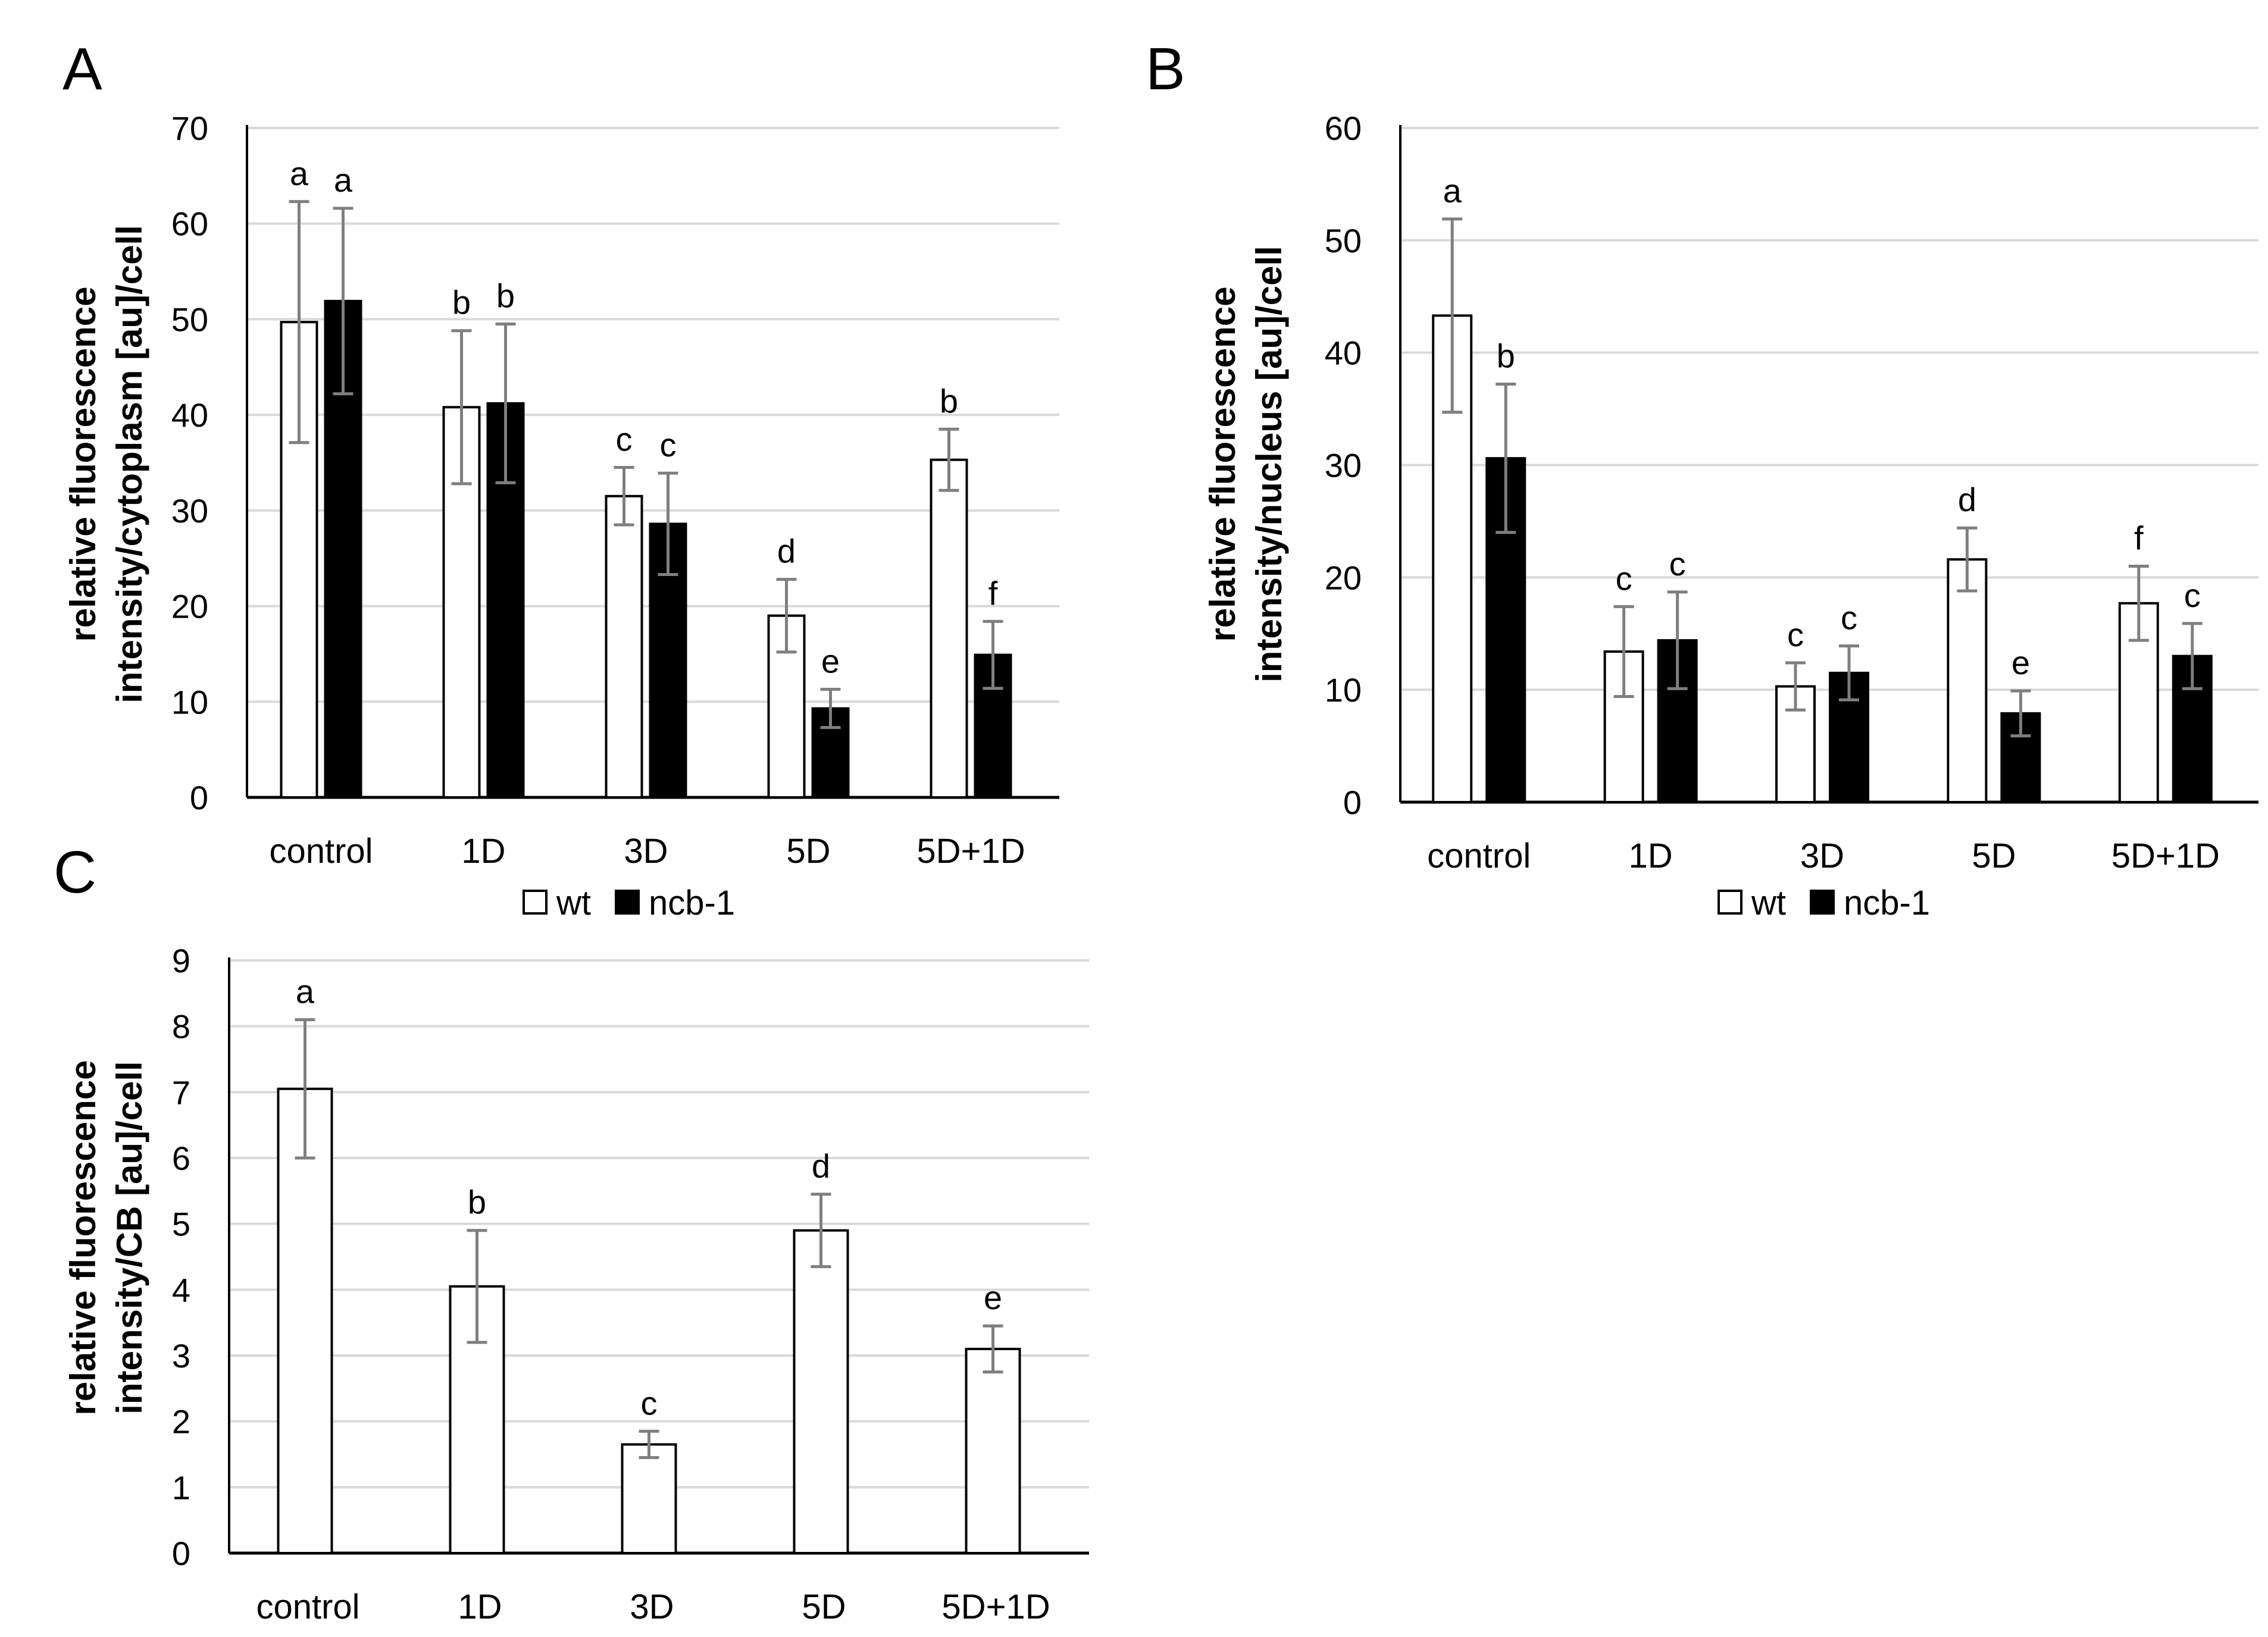  Describe the element at coordinates (129, 464) in the screenshot. I see `y-axis-title-line: intensity/cytoplasm [au]/cell` at that location.